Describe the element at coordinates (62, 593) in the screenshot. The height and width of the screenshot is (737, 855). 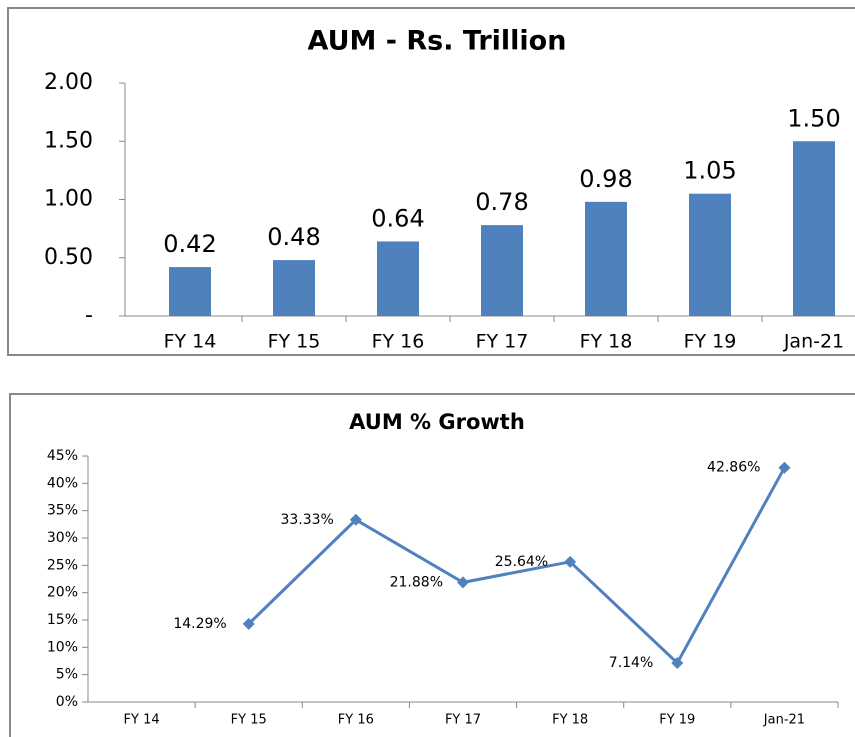
I see `y-tick-label: 20%` at that location.